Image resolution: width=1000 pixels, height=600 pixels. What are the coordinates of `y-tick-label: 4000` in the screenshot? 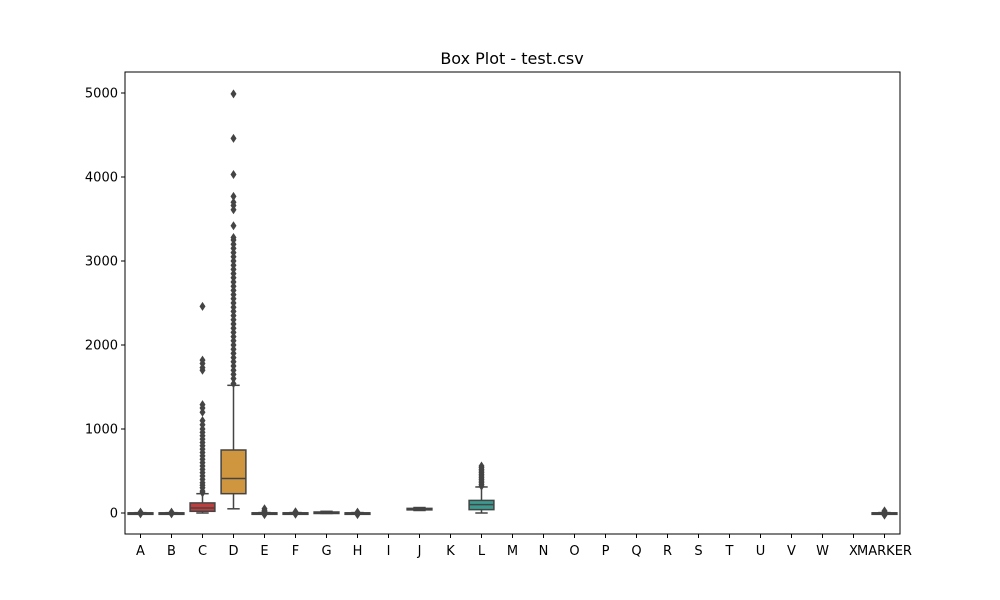 It's located at (101, 178).